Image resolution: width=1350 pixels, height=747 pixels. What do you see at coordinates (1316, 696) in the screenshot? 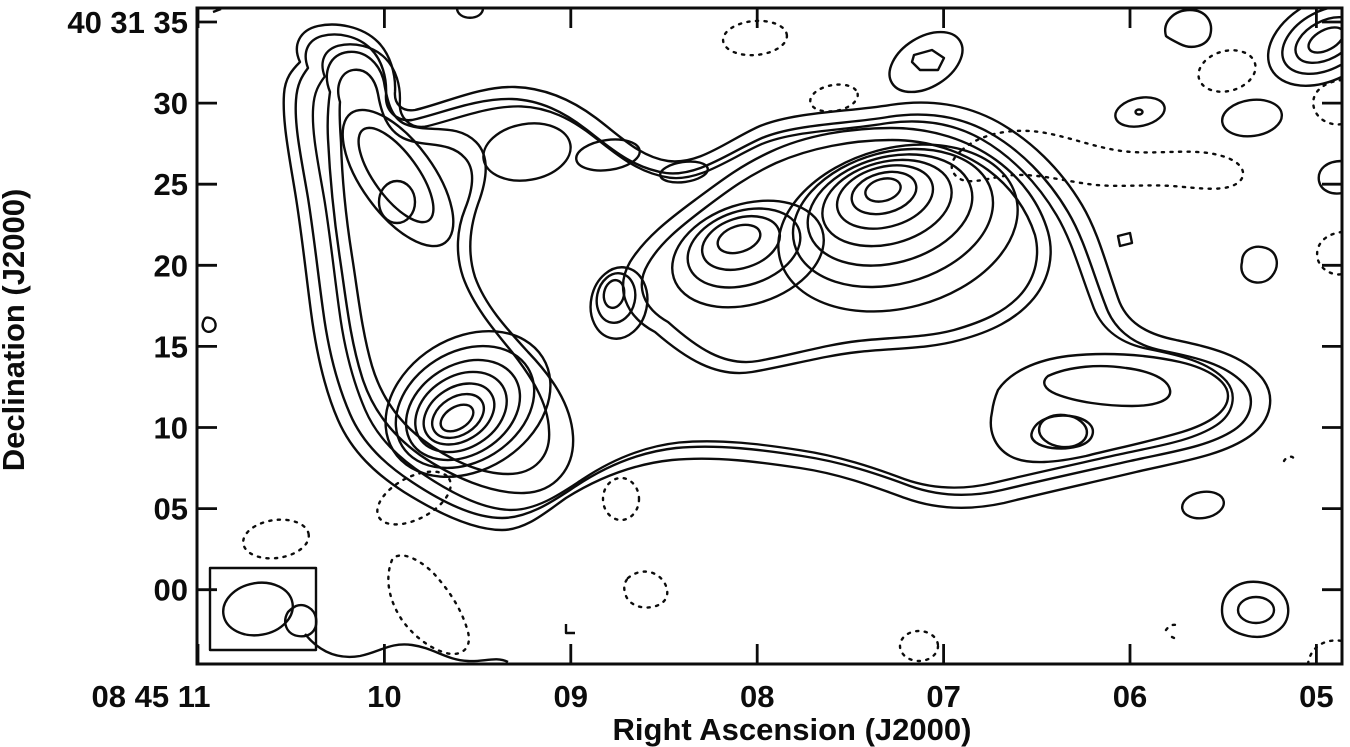
I see `x-tick-label: 05` at bounding box center [1316, 696].